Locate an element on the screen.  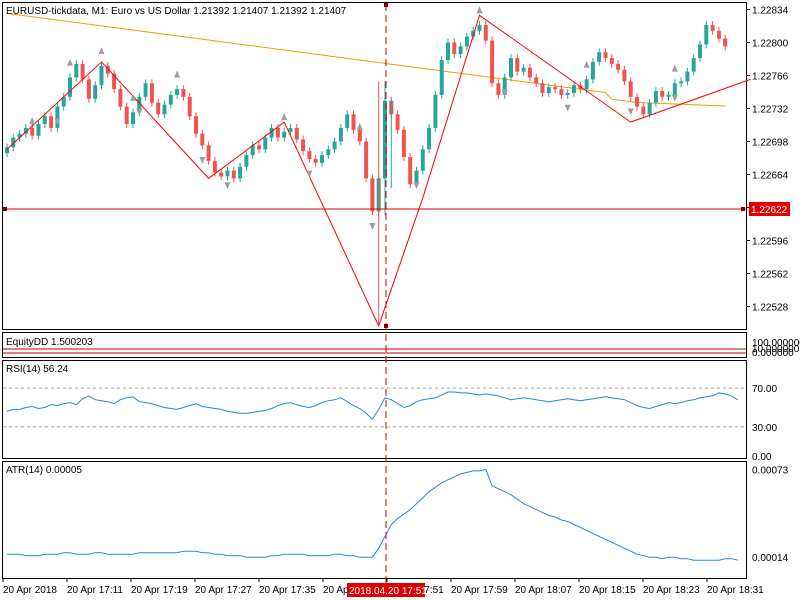
hline-right-handle is located at coordinates (743, 209).